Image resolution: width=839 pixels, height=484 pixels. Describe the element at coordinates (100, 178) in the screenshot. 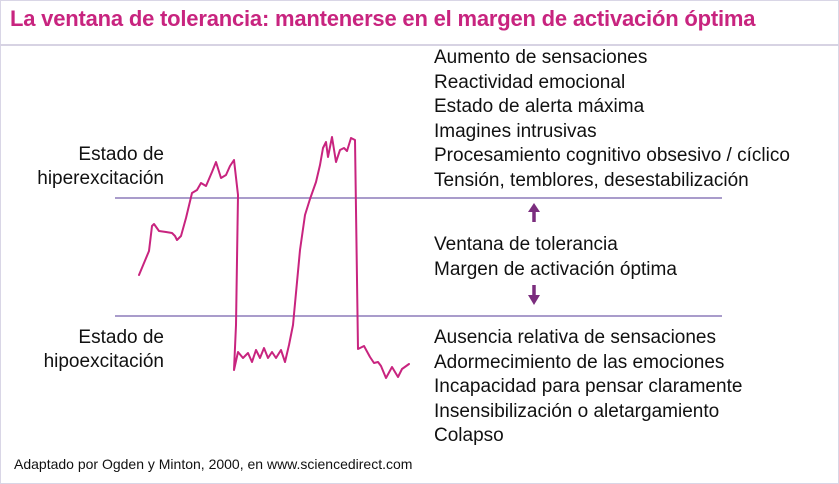

I see `hyperarousal-label-line-2: hiperexcitación` at that location.